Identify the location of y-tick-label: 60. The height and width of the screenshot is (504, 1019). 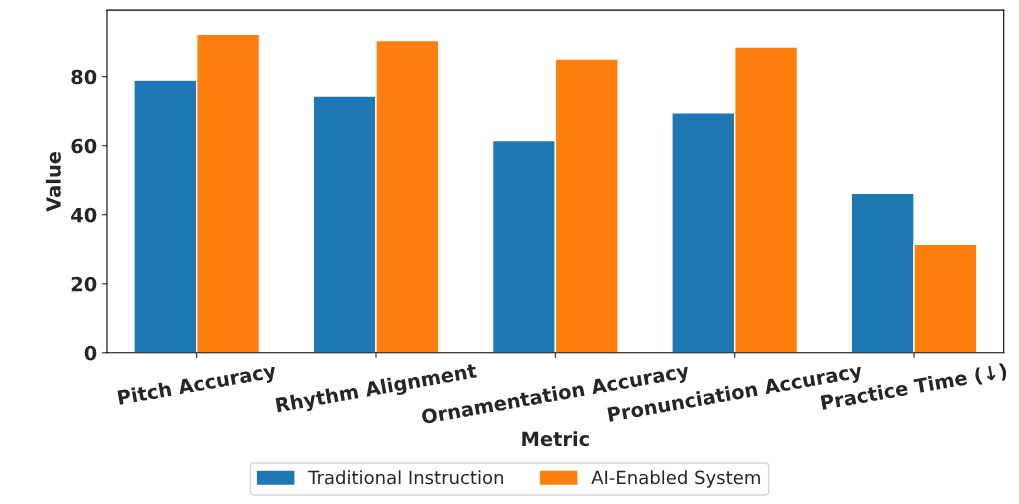
(84, 146).